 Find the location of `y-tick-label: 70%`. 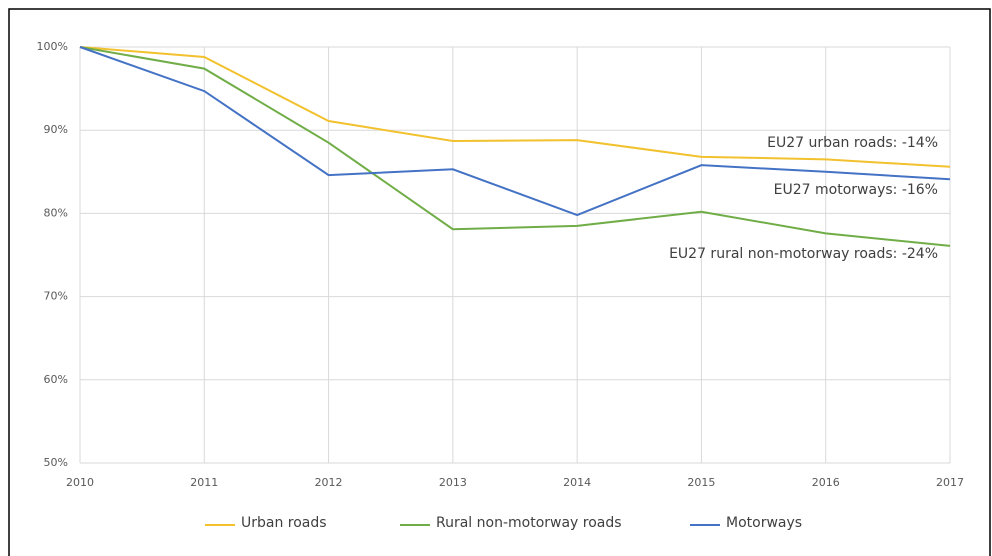

y-tick-label: 70% is located at coordinates (56, 296).